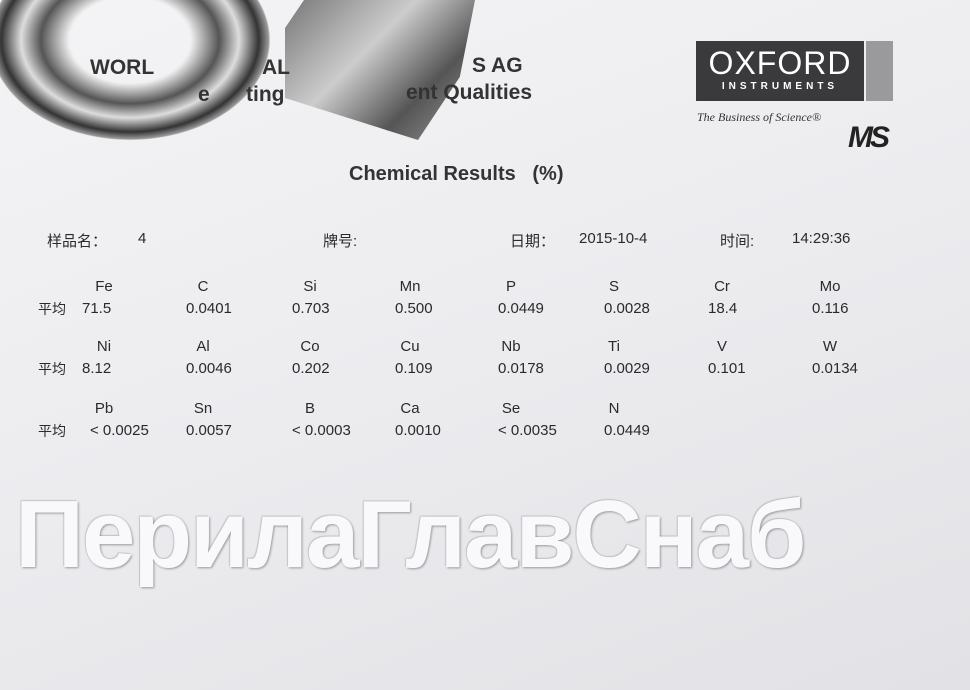 Image resolution: width=970 pixels, height=690 pixels. I want to click on element-symbol: B, so click(309, 408).